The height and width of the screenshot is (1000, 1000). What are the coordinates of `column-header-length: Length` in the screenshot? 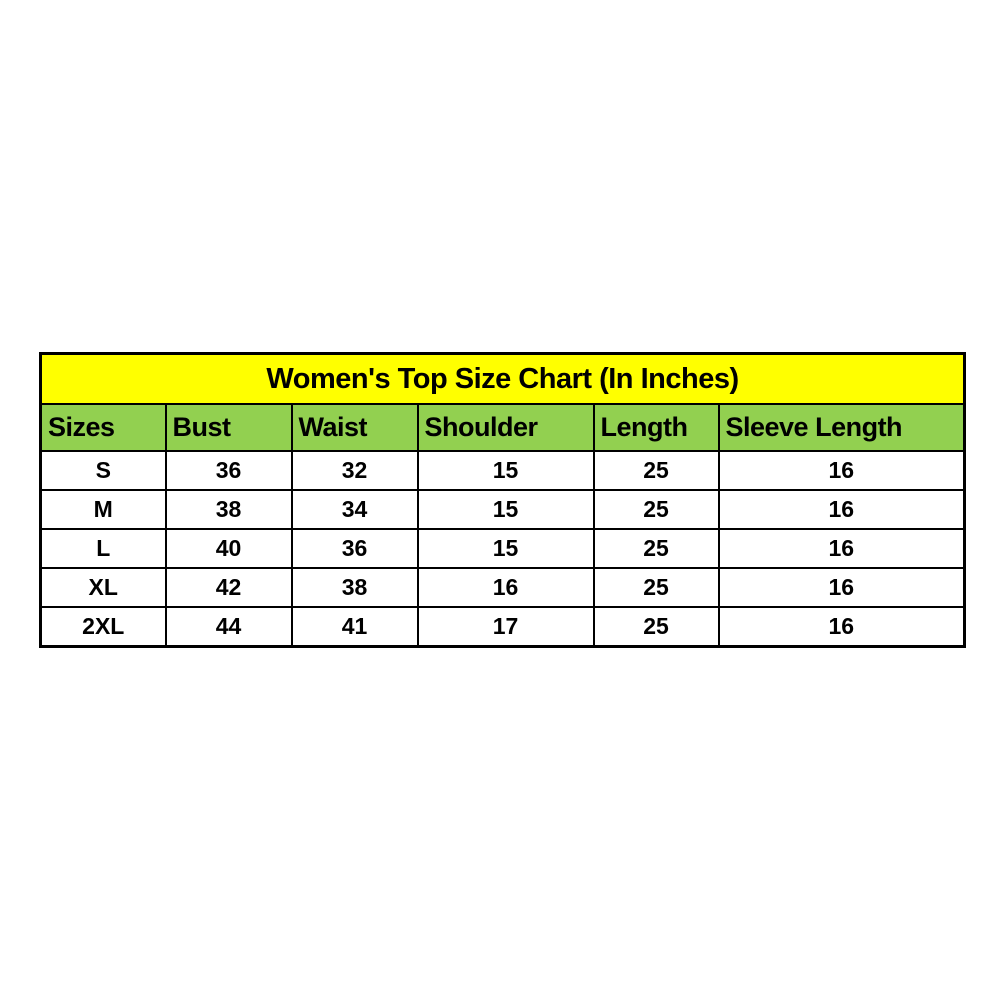 It's located at (656, 427).